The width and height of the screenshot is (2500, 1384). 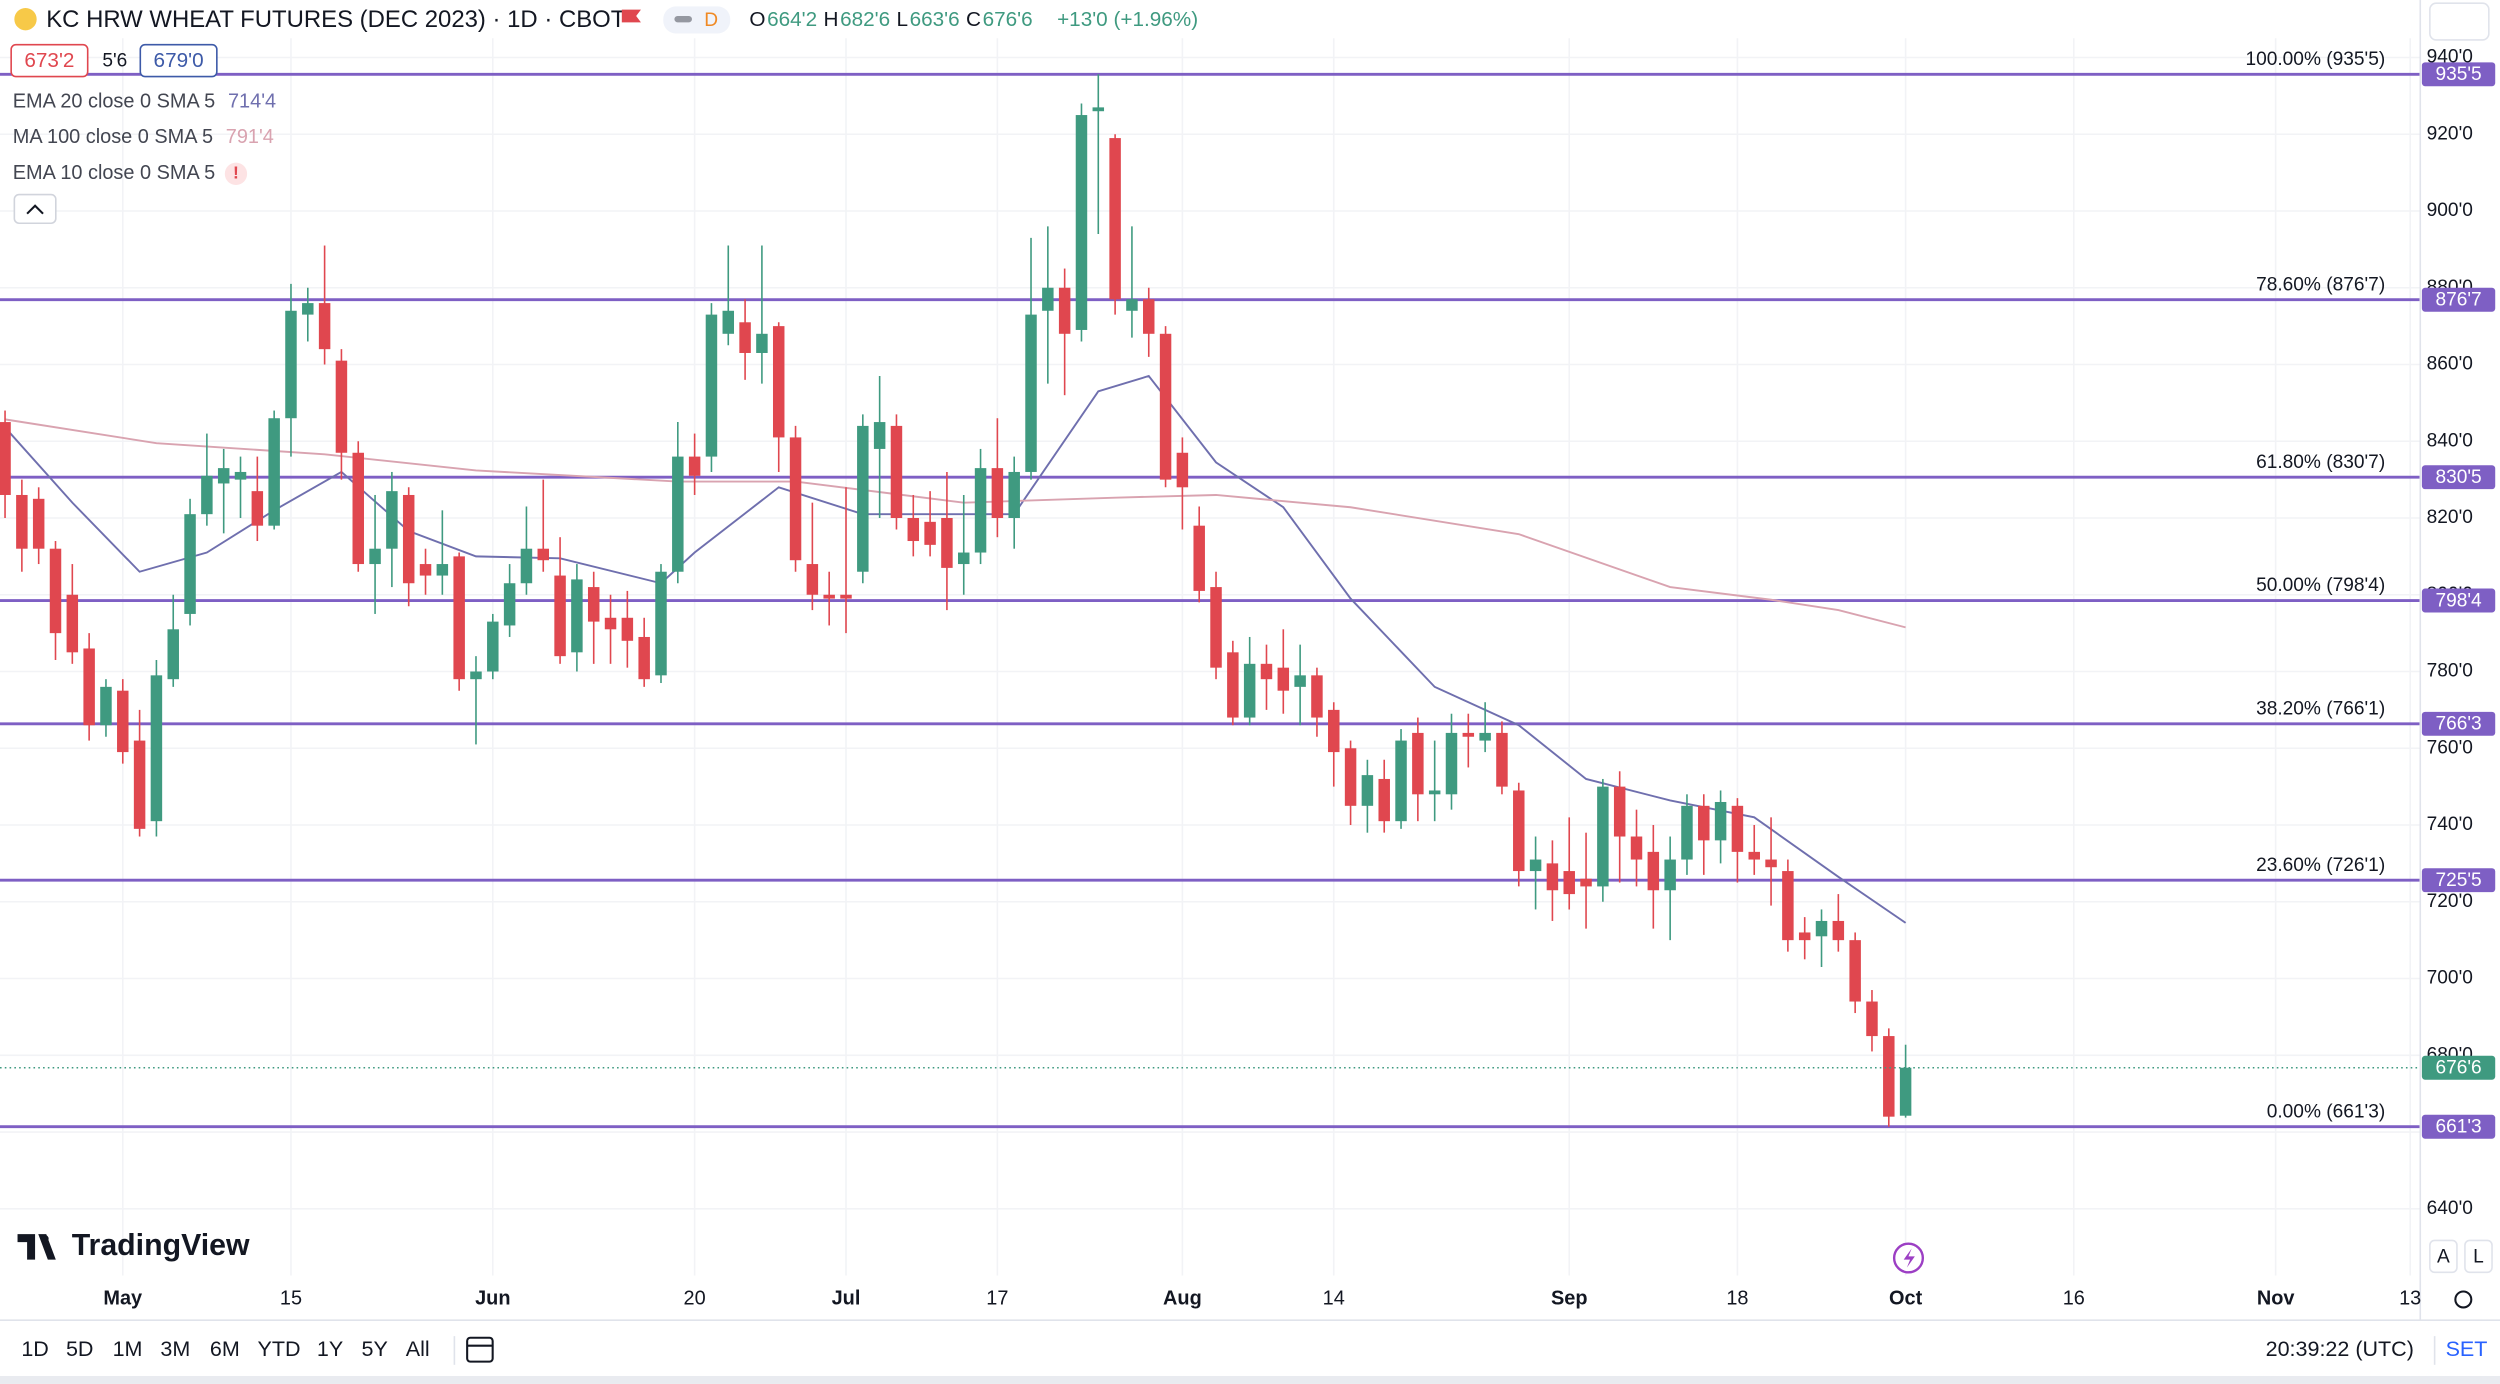 I want to click on x-tick-label: 18, so click(x=1737, y=1299).